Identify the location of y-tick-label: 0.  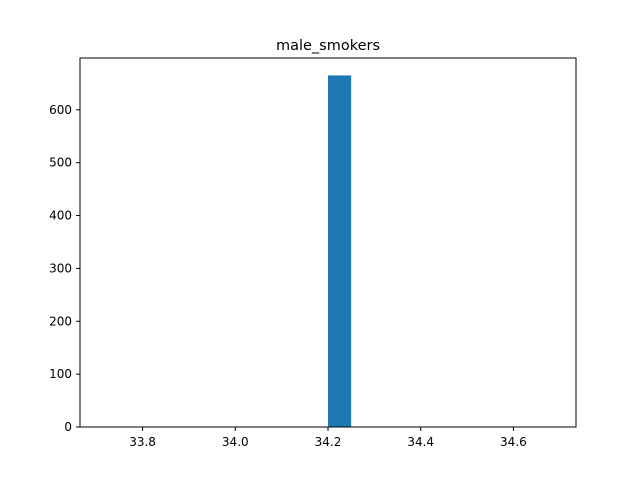
(68, 427).